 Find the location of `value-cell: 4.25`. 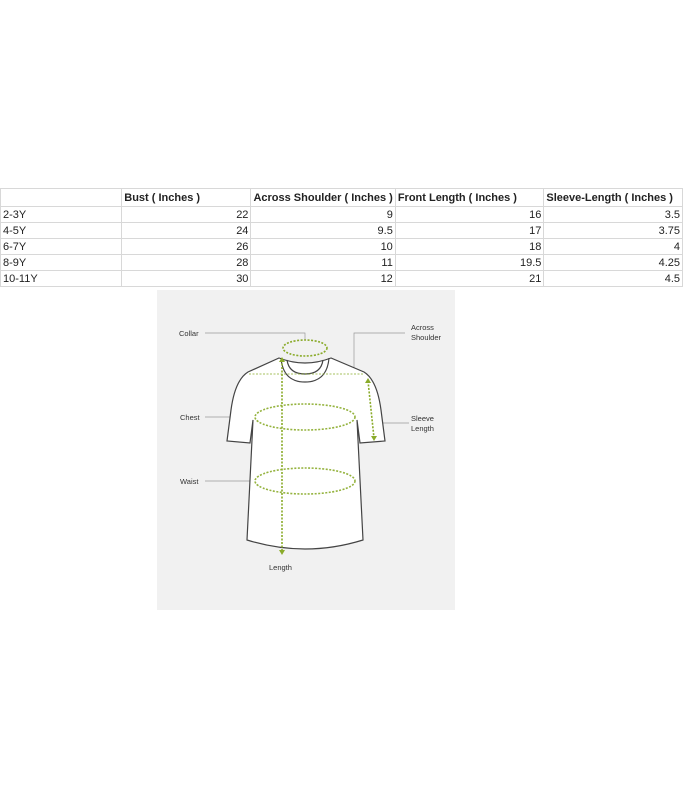

value-cell: 4.25 is located at coordinates (613, 262).